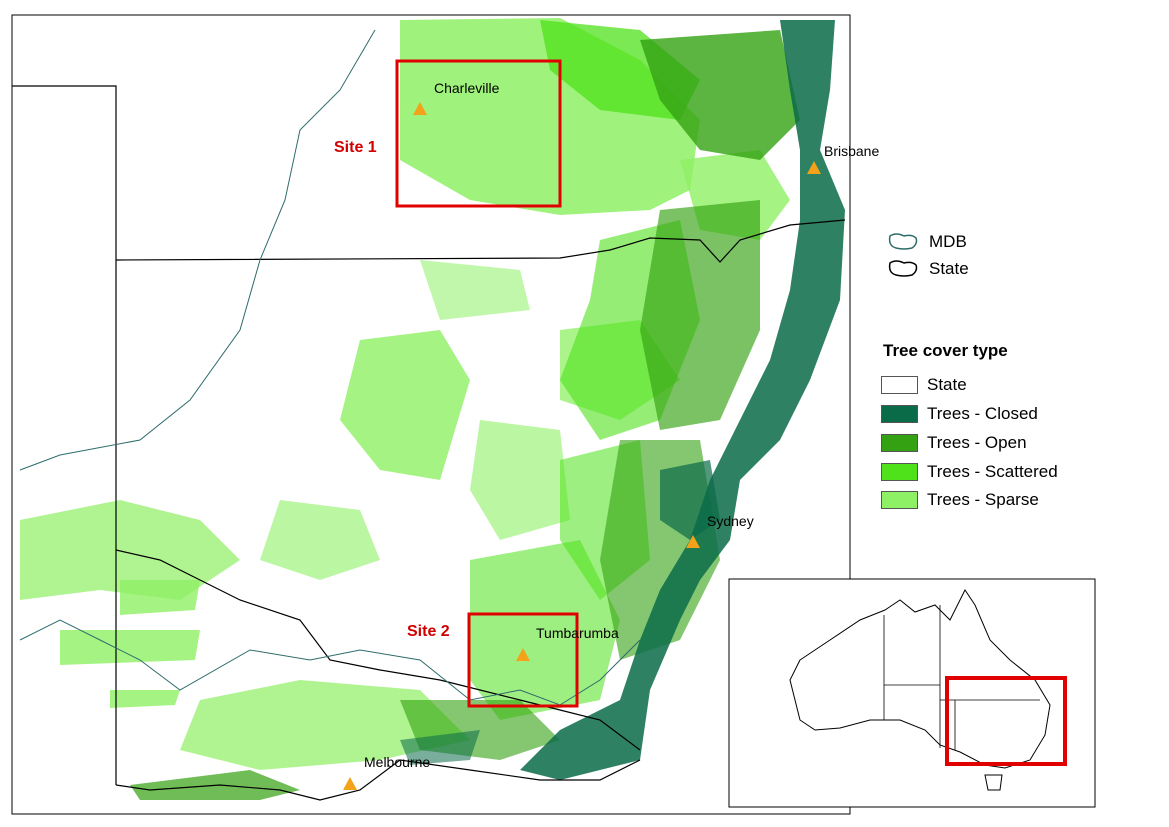 The image size is (1169, 827). I want to click on legend-row-open: Trees - Open, so click(954, 443).